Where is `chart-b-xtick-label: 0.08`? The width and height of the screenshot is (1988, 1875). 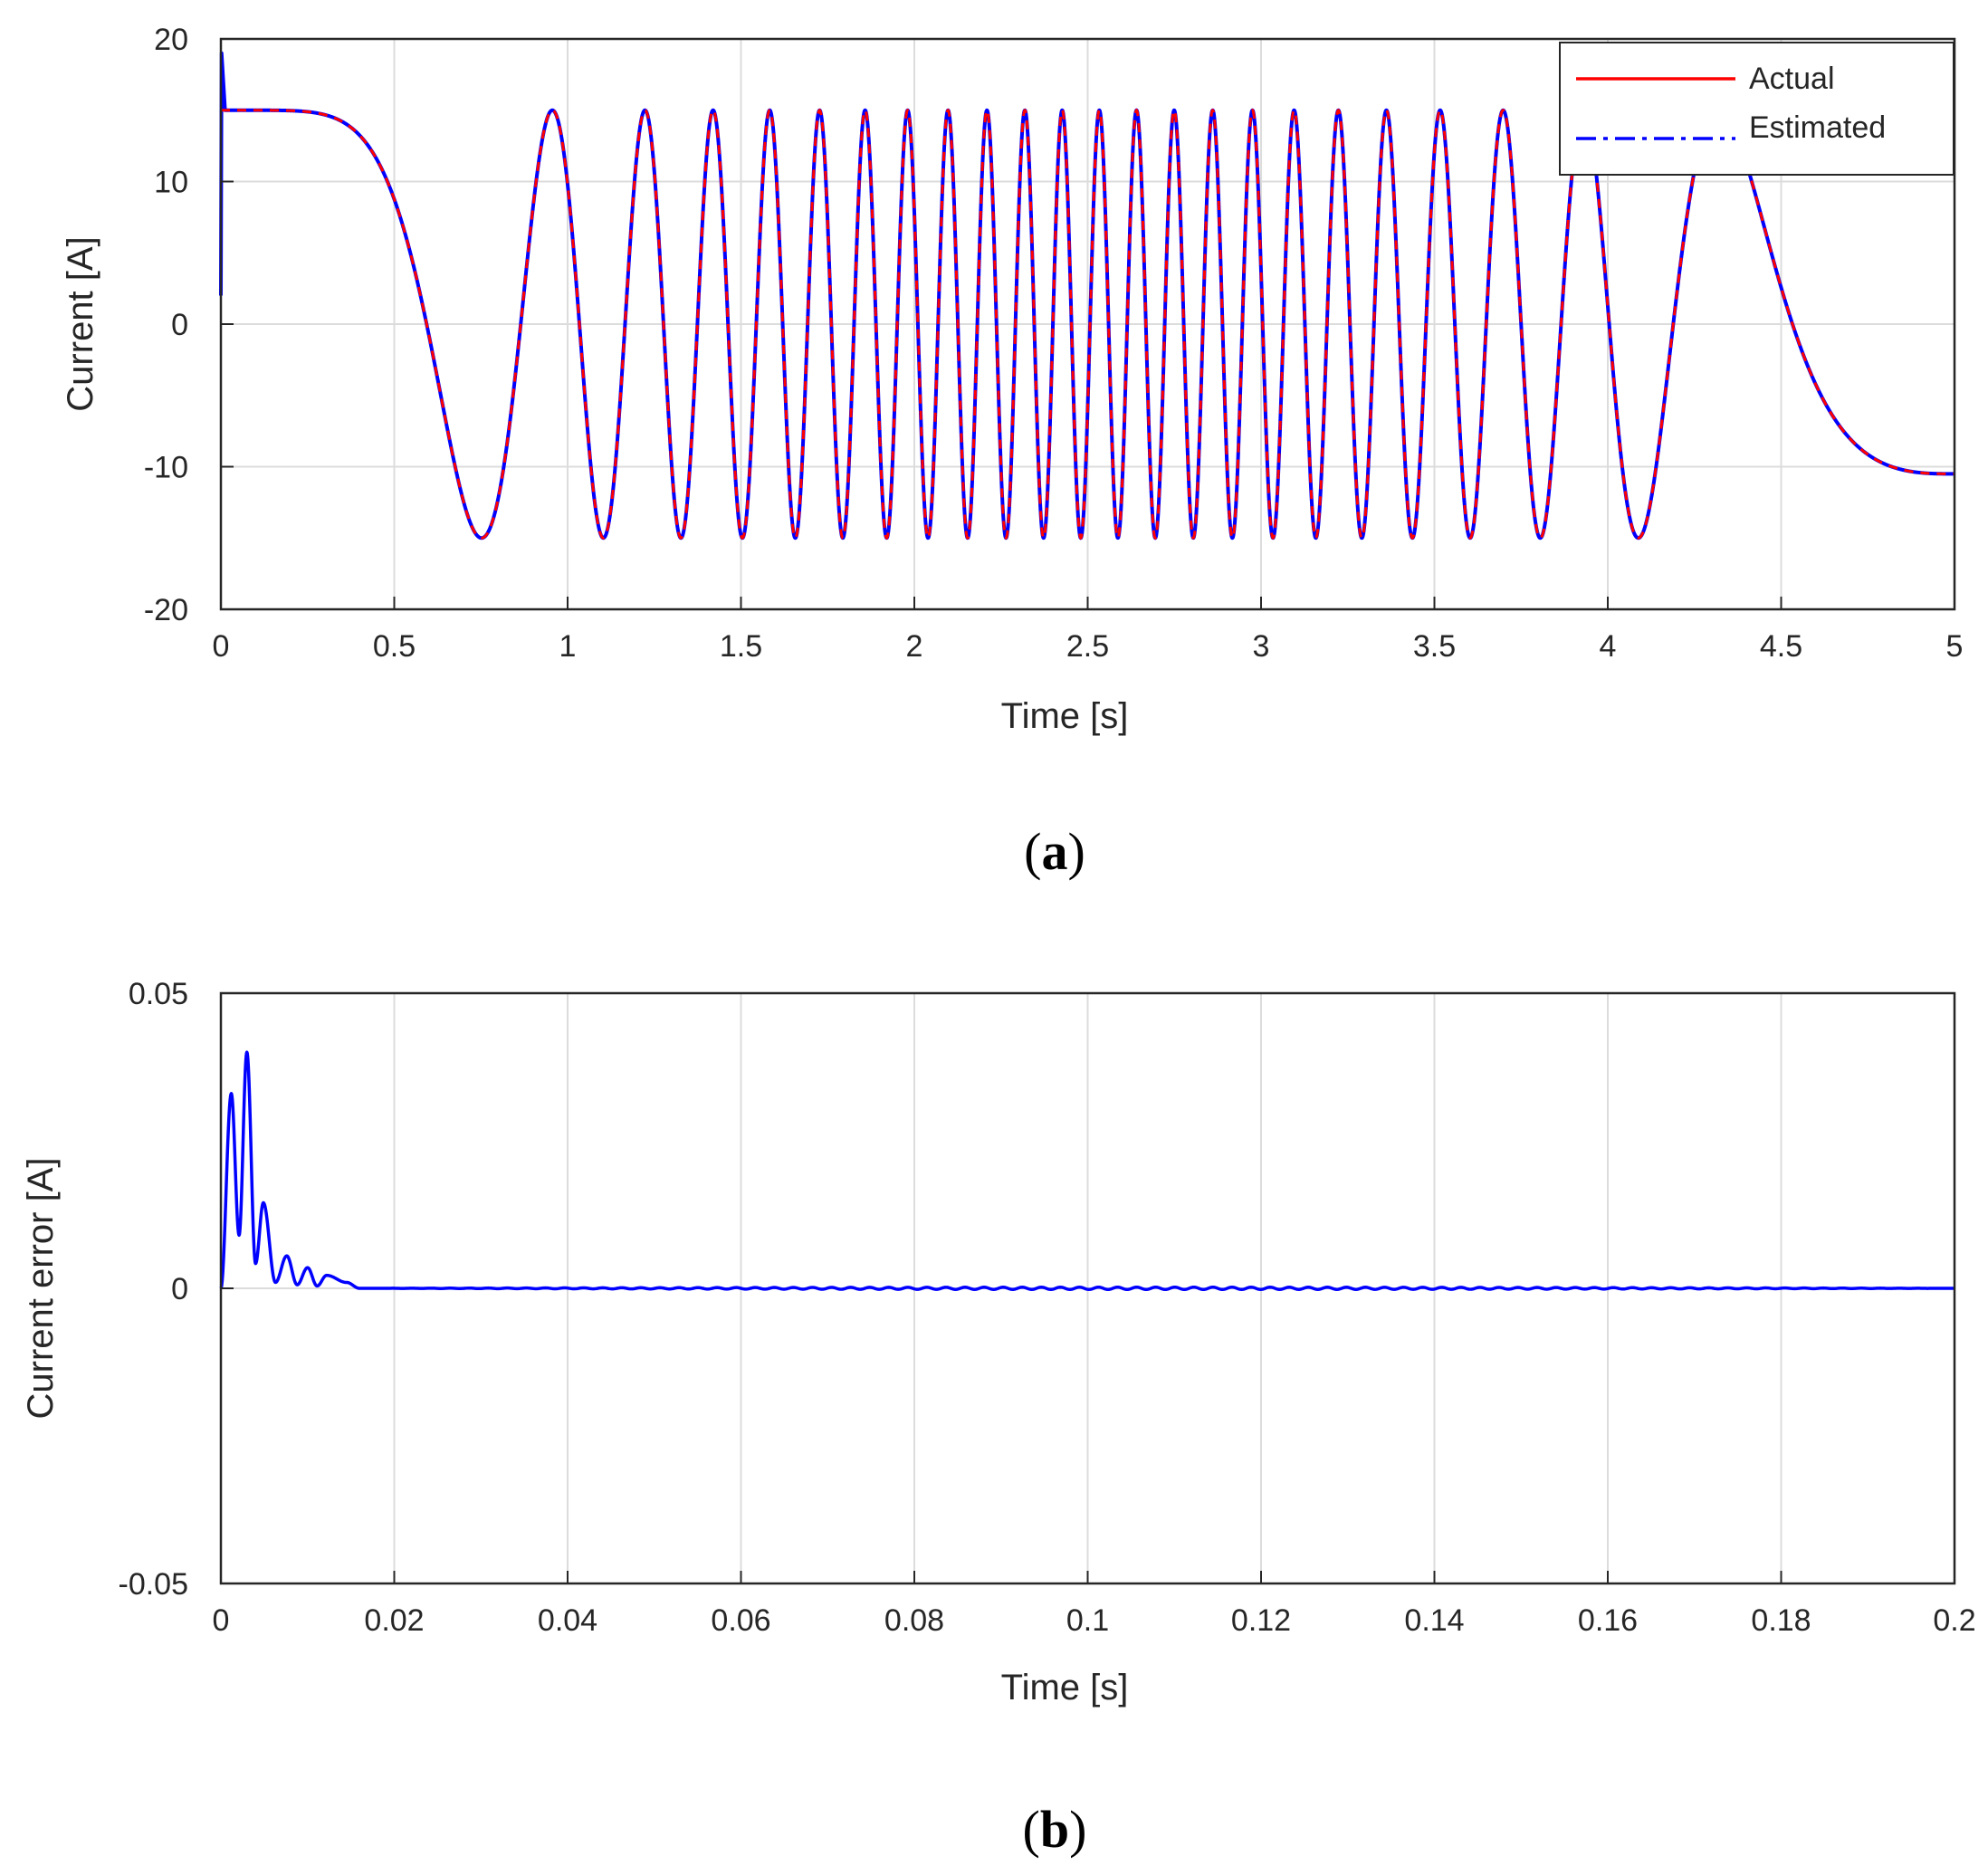
chart-b-xtick-label: 0.08 is located at coordinates (914, 1620).